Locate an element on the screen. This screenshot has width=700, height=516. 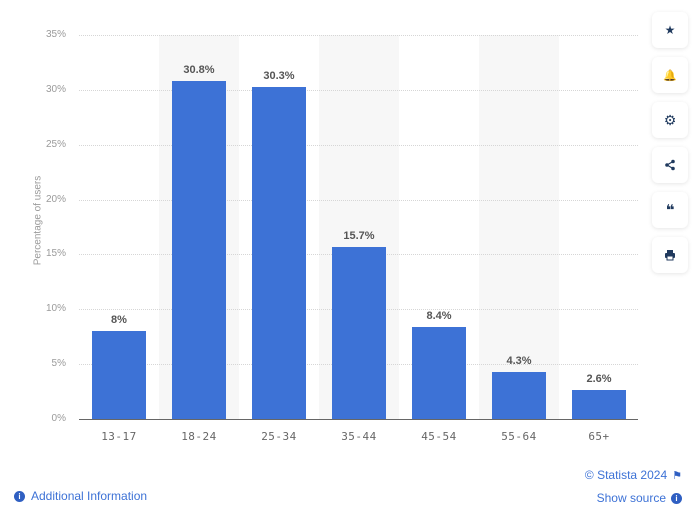
band is located at coordinates (519, 227).